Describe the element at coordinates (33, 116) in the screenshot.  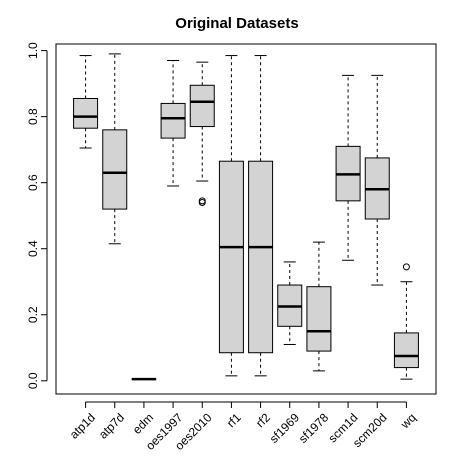
I see `y-tick-label: 0.8` at that location.